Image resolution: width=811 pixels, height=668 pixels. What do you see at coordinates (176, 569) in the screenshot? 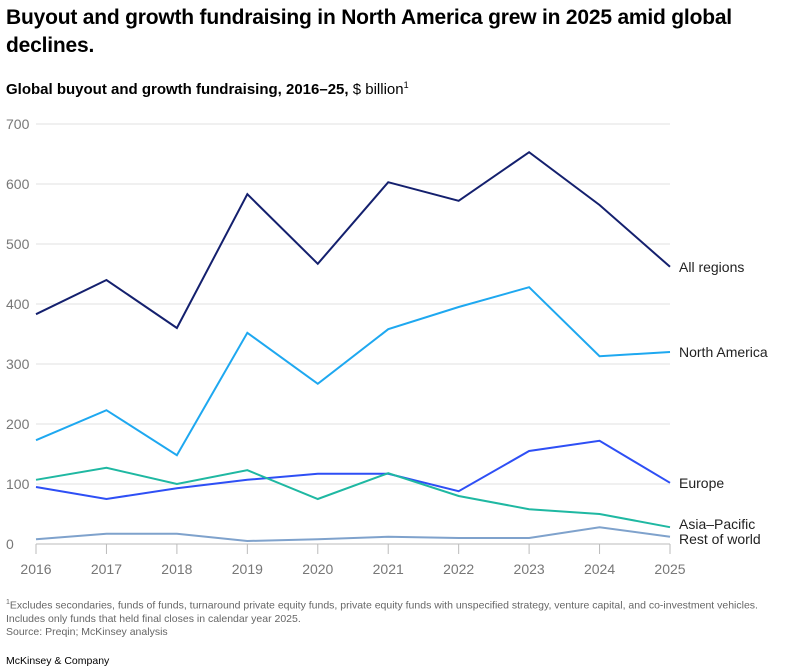
I see `x-tick-label: 2018` at bounding box center [176, 569].